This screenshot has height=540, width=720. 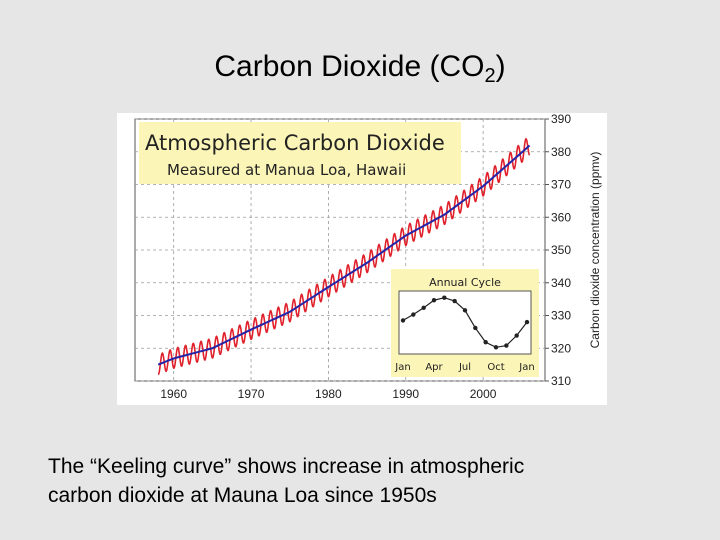 What do you see at coordinates (349, 66) in the screenshot?
I see `title-main-text: Carbon Dioxide (CO` at bounding box center [349, 66].